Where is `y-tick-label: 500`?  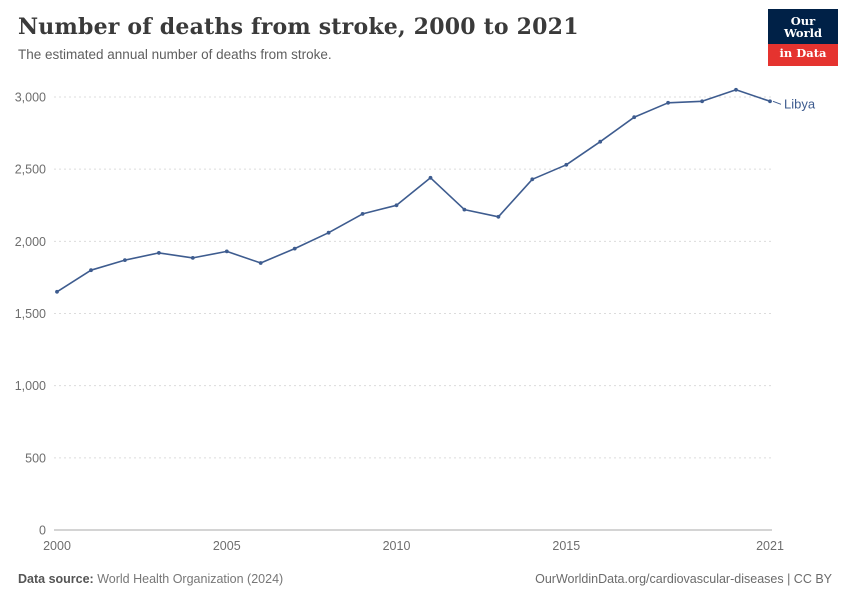
y-tick-label: 500 is located at coordinates (35, 458).